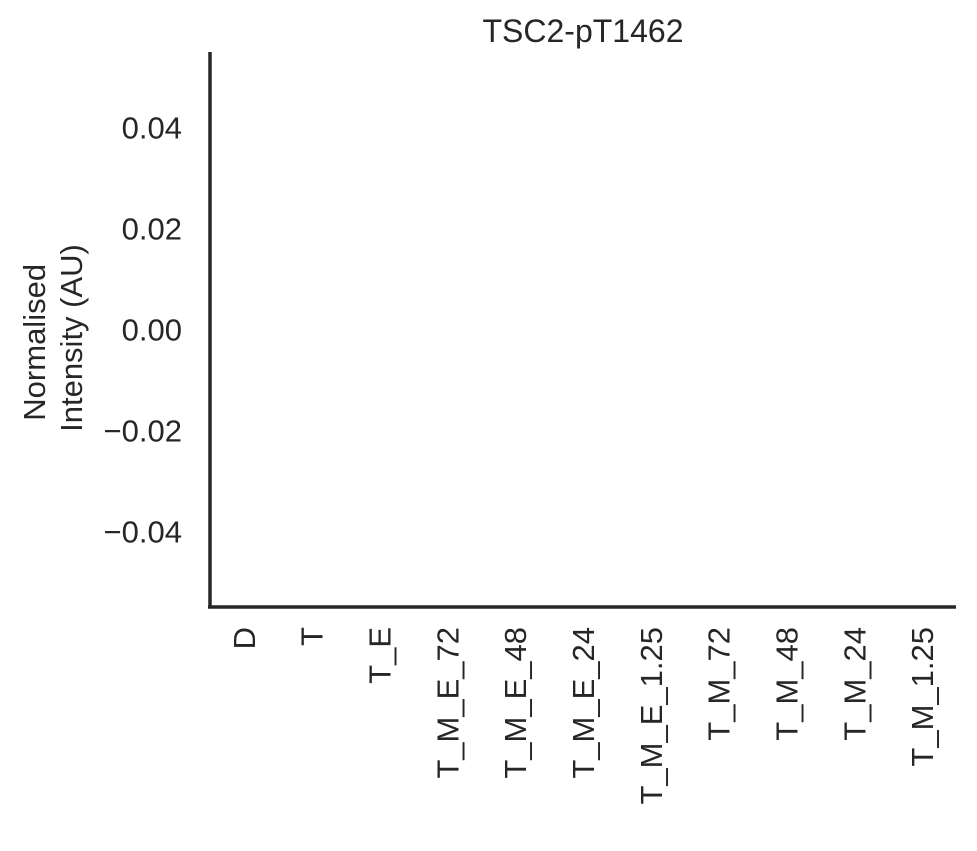 The height and width of the screenshot is (851, 977). I want to click on chart-title: TSC2-pT1462, so click(583, 31).